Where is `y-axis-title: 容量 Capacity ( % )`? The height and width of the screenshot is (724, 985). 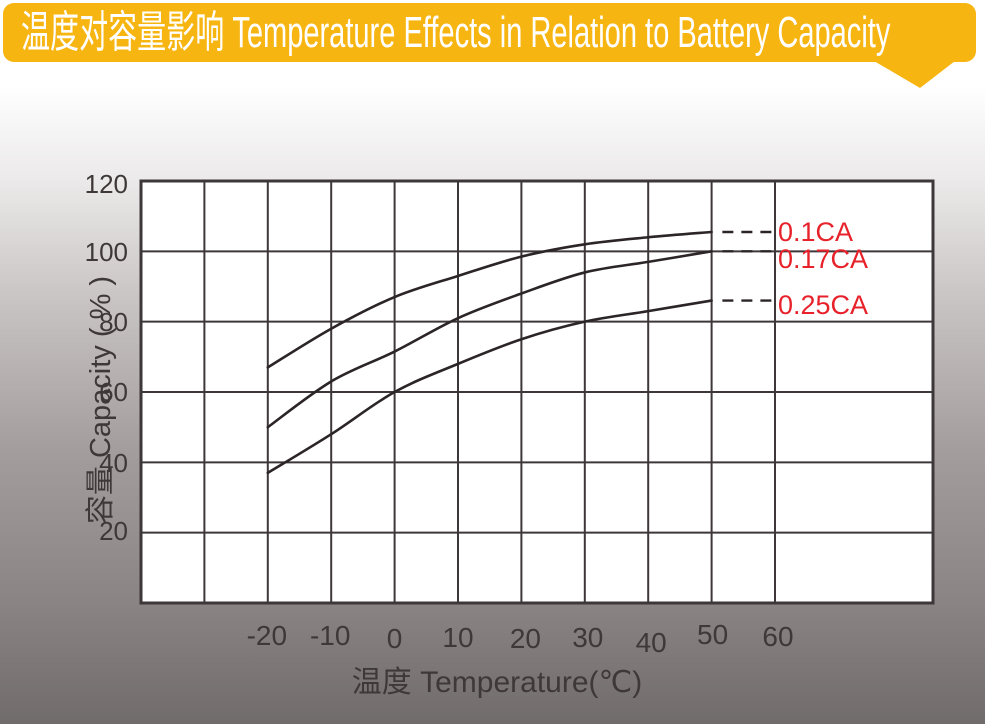 y-axis-title: 容量 Capacity ( % ) is located at coordinates (101, 400).